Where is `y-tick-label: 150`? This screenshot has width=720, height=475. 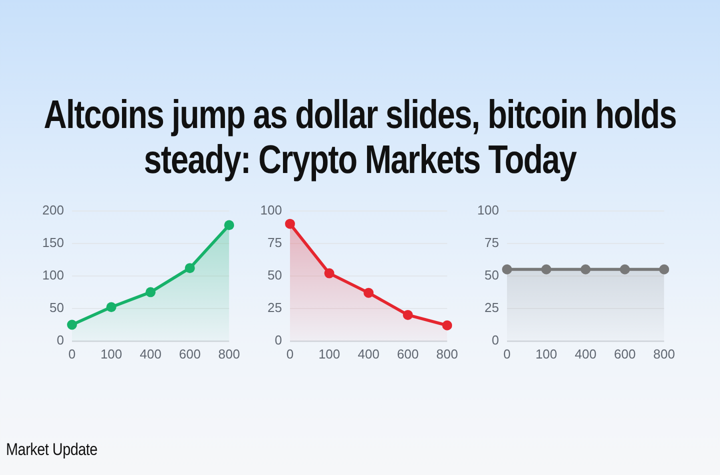
y-tick-label: 150 is located at coordinates (53, 242).